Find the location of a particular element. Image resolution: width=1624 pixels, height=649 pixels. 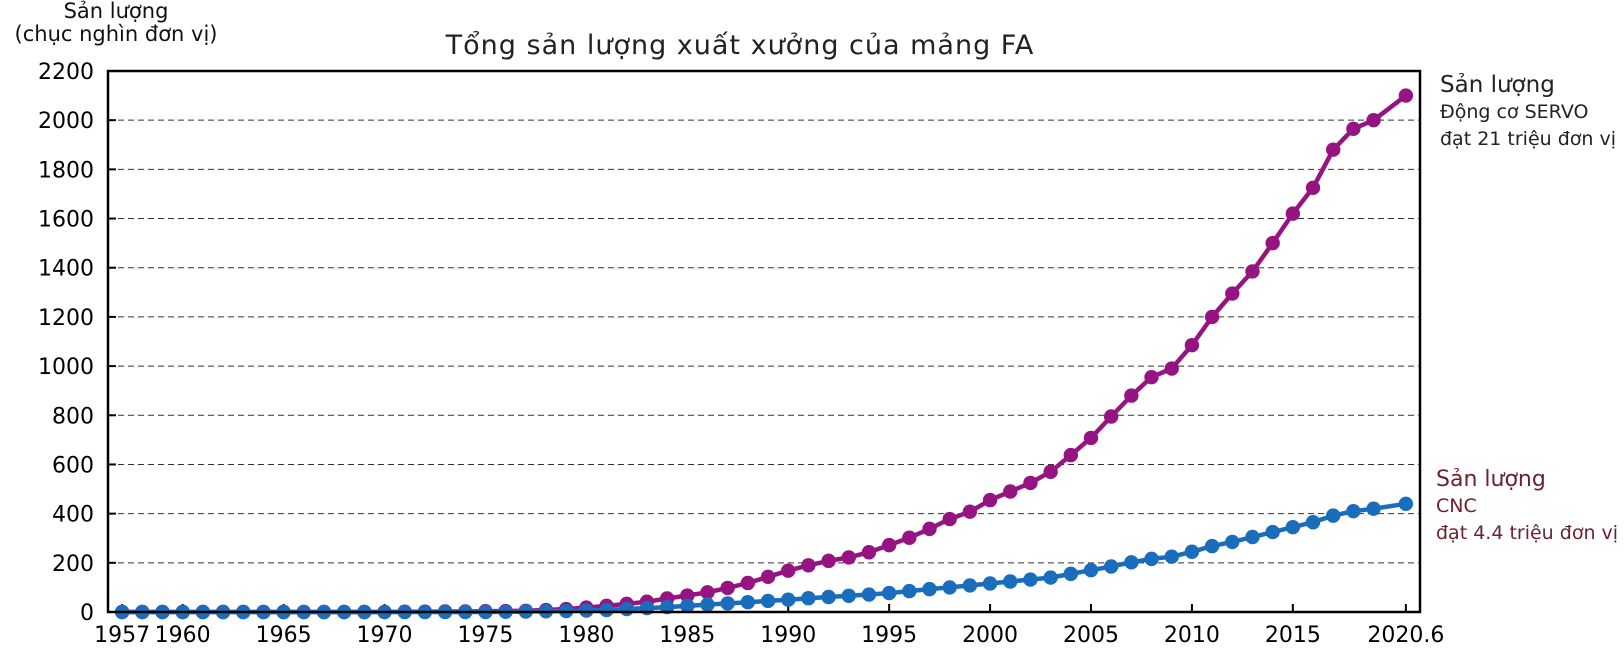

point-servo-2002 is located at coordinates (1030, 483).